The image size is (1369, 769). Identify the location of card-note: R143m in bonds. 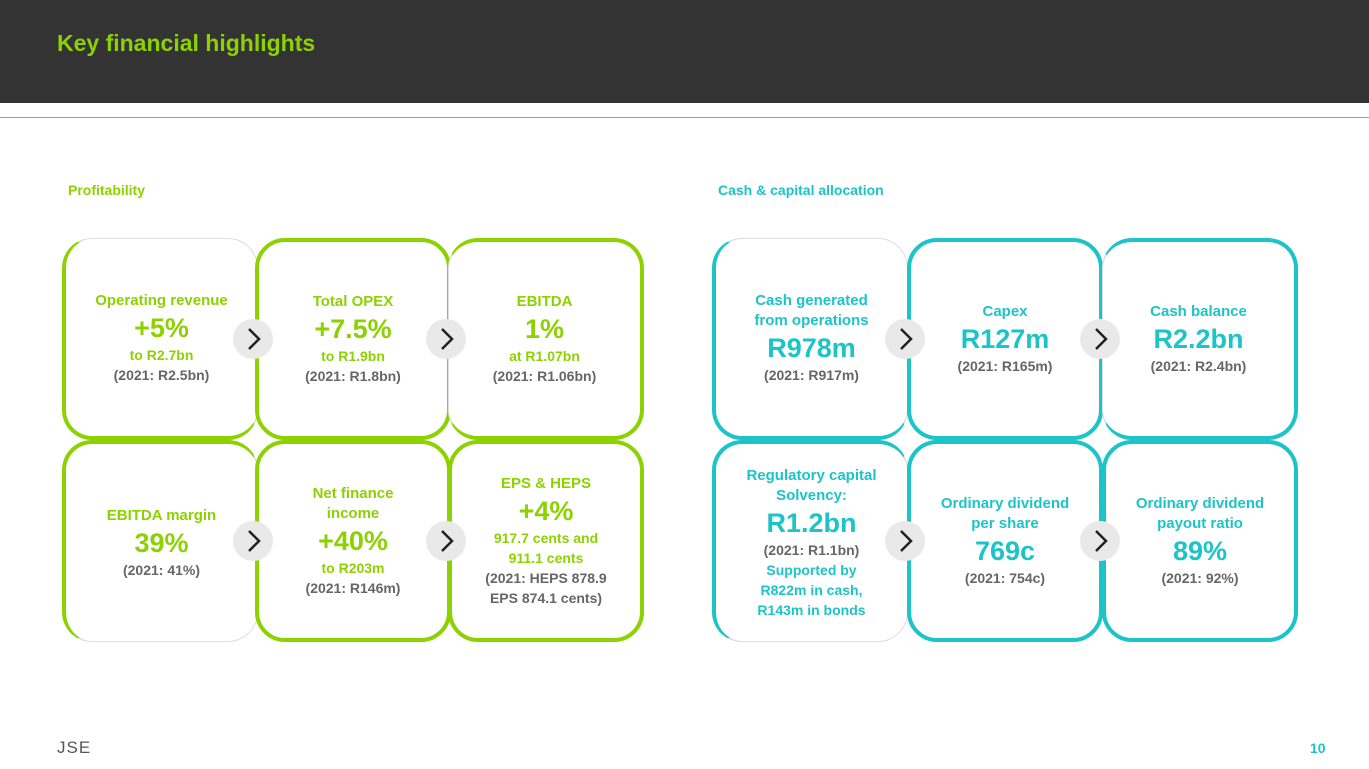
(811, 609).